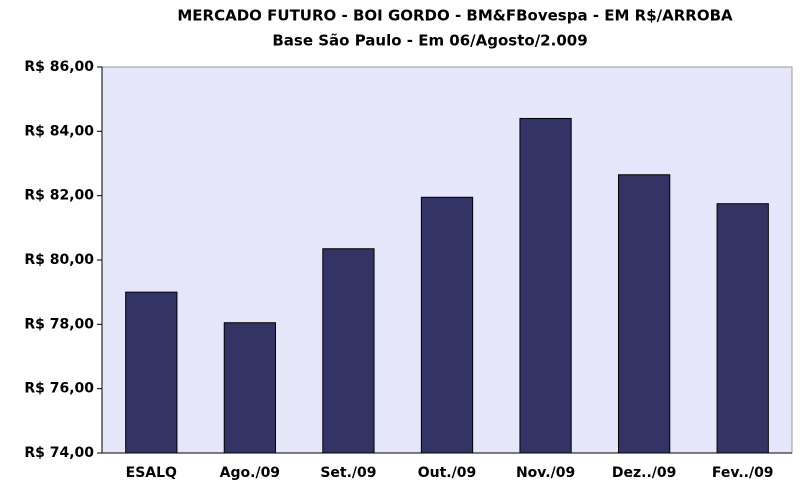 This screenshot has width=800, height=488. What do you see at coordinates (151, 473) in the screenshot?
I see `x-tick-label: ESALQ` at bounding box center [151, 473].